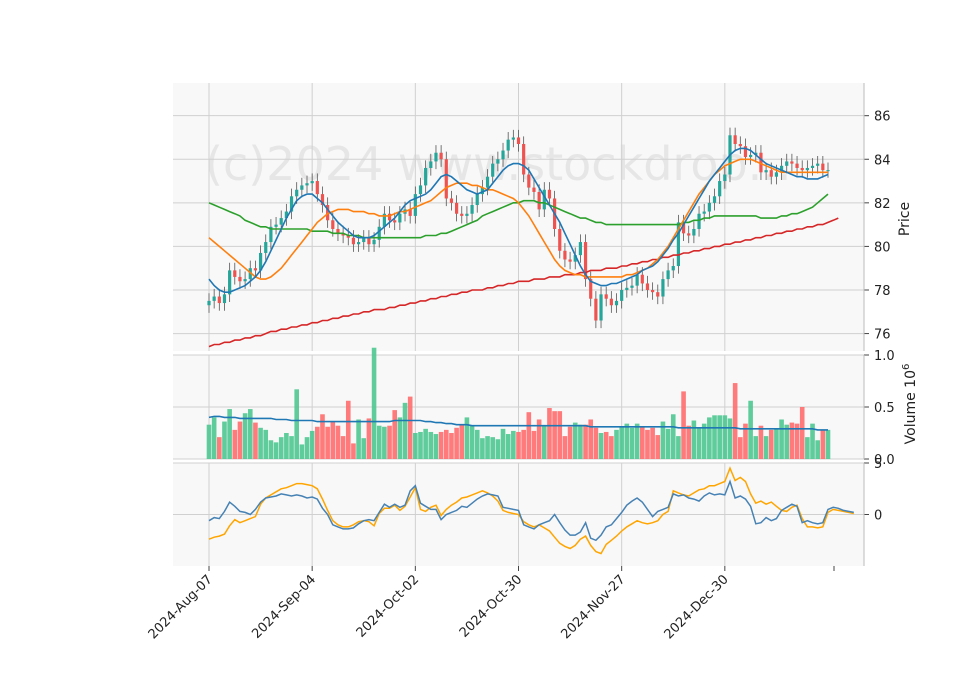 The height and width of the screenshot is (690, 960). Describe the element at coordinates (882, 160) in the screenshot. I see `y-tick-label: 84` at that location.